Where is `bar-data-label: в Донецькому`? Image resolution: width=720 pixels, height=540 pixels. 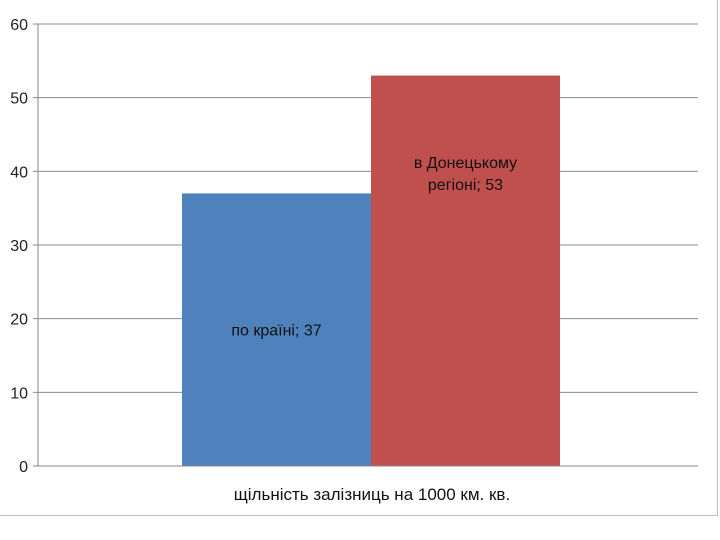
bar-data-label: в Донецькому is located at coordinates (465, 163).